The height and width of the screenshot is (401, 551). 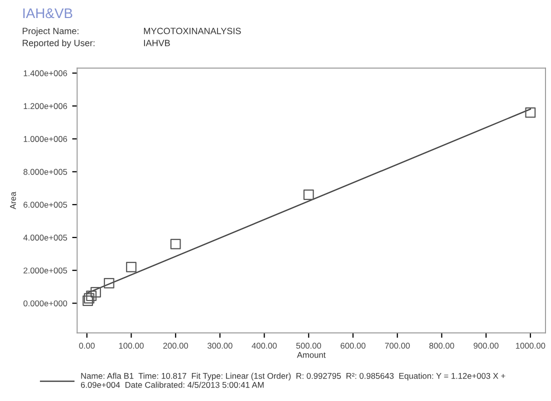 I want to click on text: MYCOTOXINANALYSIS, so click(x=192, y=31).